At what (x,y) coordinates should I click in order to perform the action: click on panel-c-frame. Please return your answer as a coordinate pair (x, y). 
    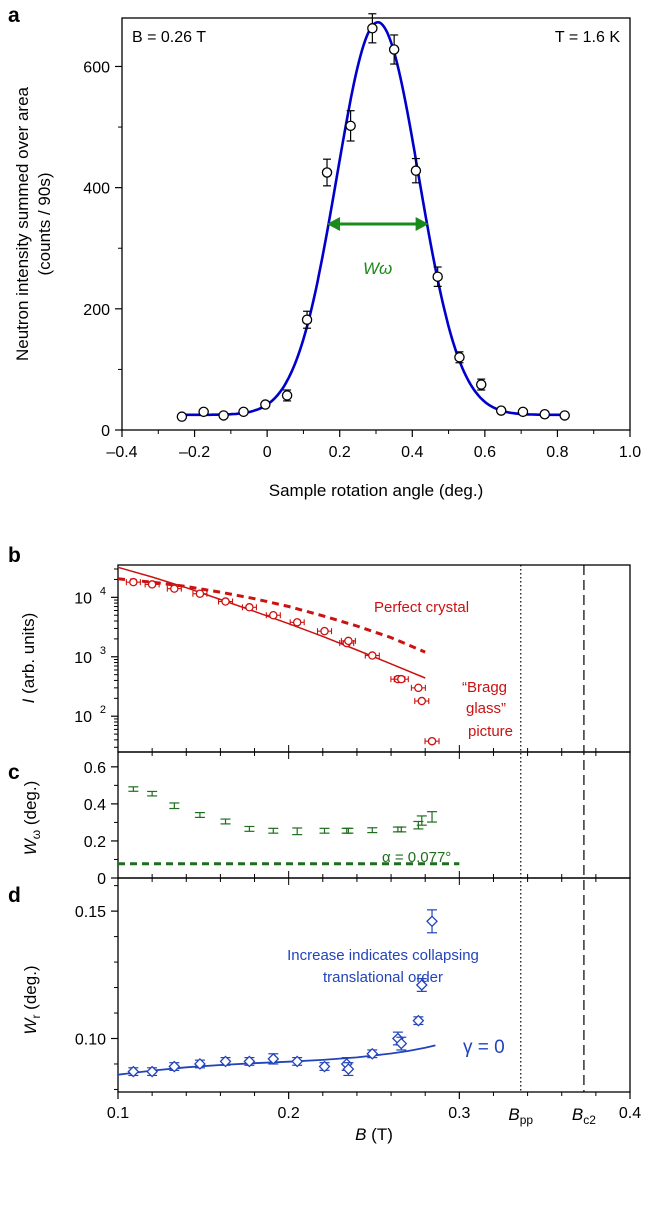
    Looking at the image, I should click on (374, 815).